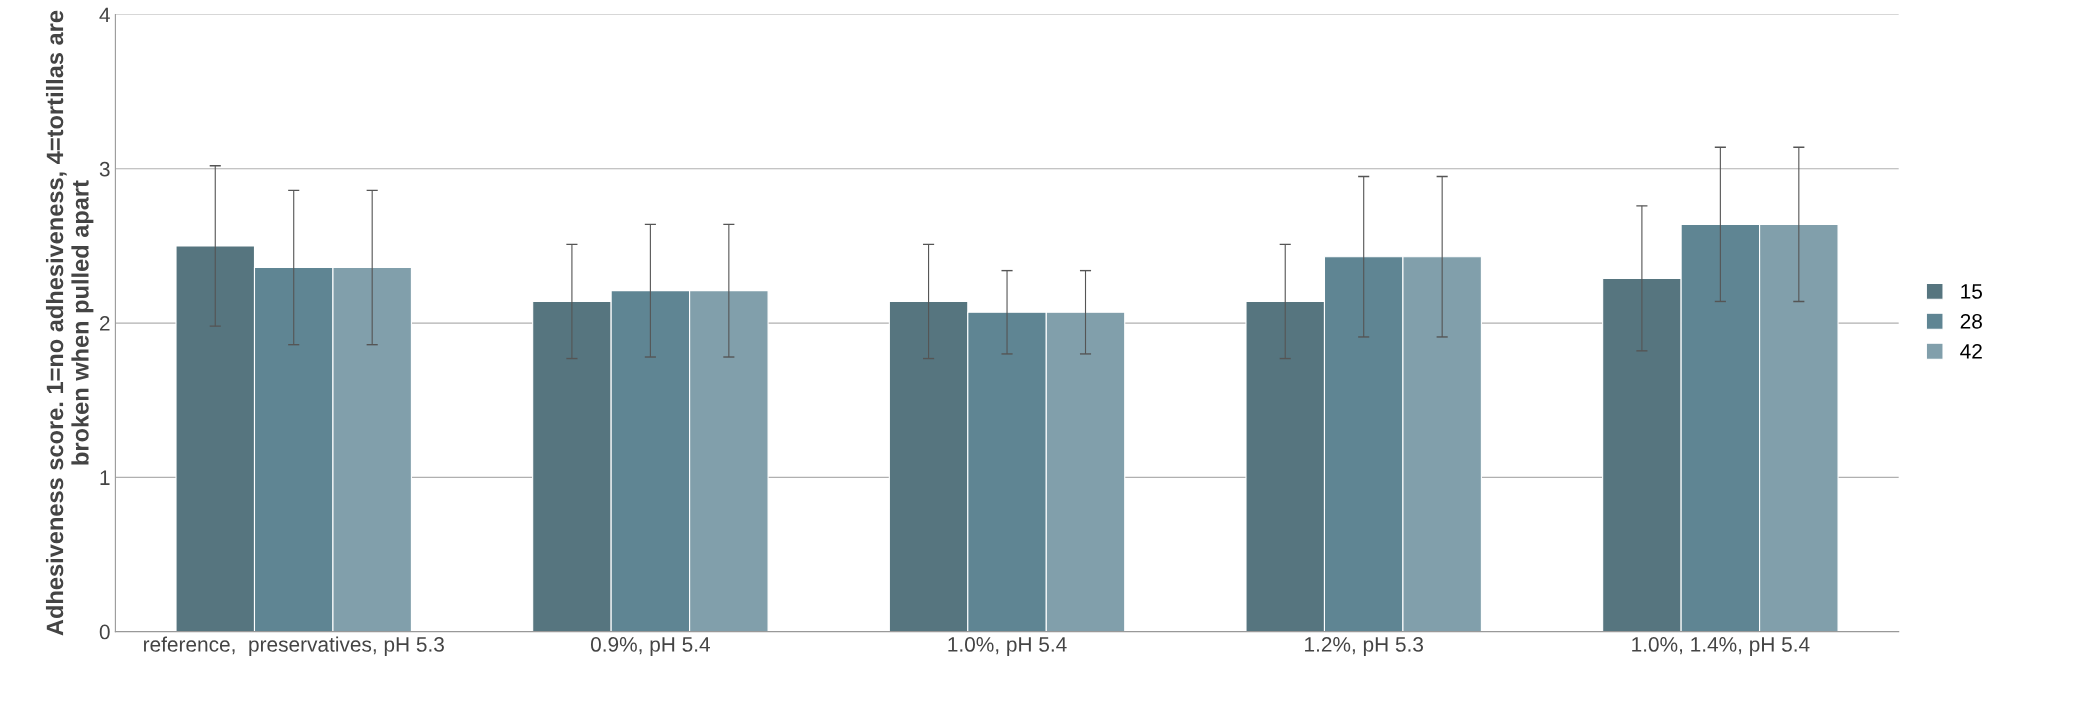 This screenshot has width=2098, height=726. I want to click on y-tick-label: 3, so click(104, 169).